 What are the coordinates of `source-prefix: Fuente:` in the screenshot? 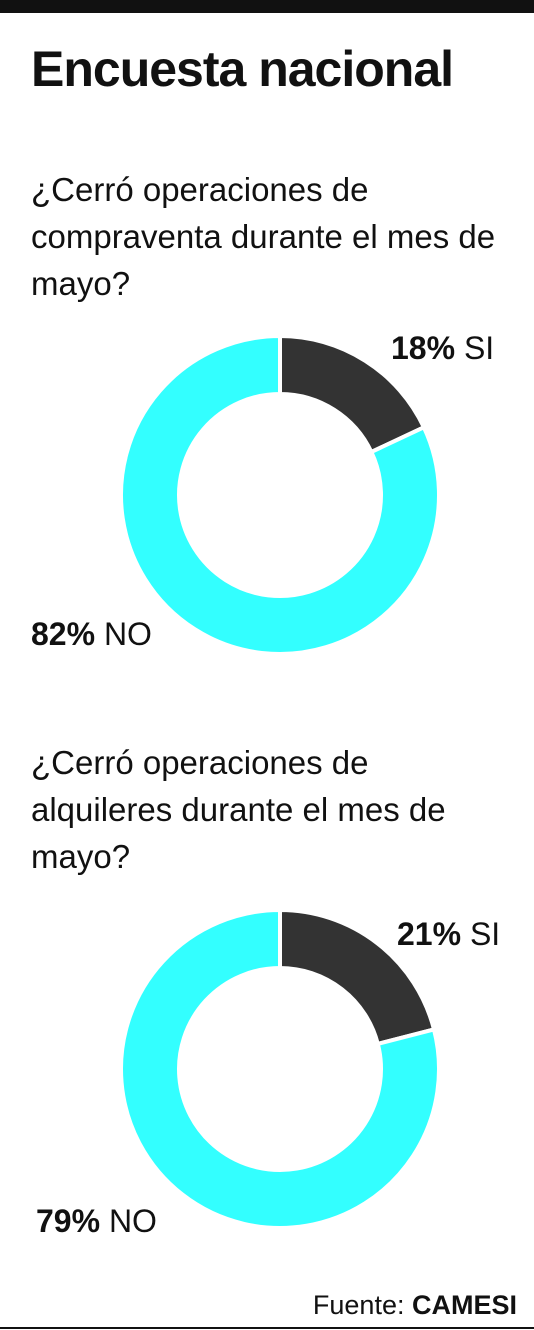 It's located at (358, 1305).